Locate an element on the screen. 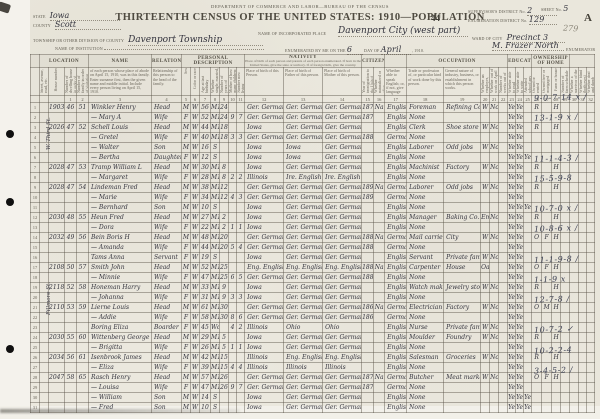 This screenshot has width=600, height=419. cell-yrs_married: 12 is located at coordinates (224, 198).